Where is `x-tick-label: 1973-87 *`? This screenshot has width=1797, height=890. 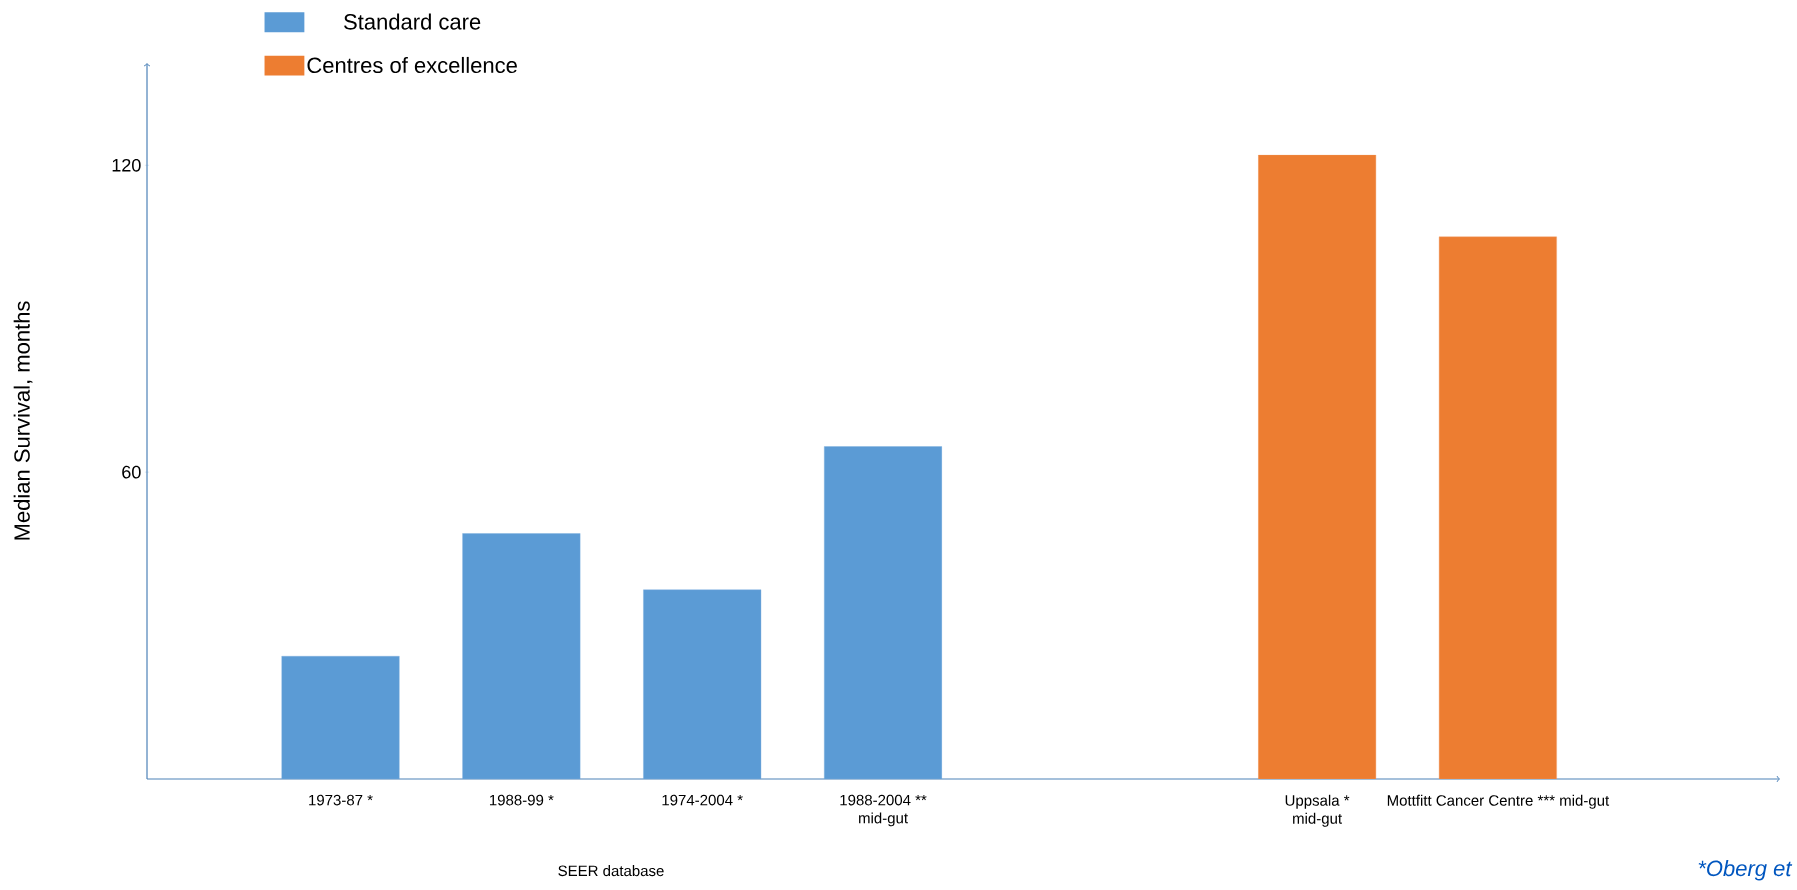
x-tick-label: 1973-87 * is located at coordinates (341, 800).